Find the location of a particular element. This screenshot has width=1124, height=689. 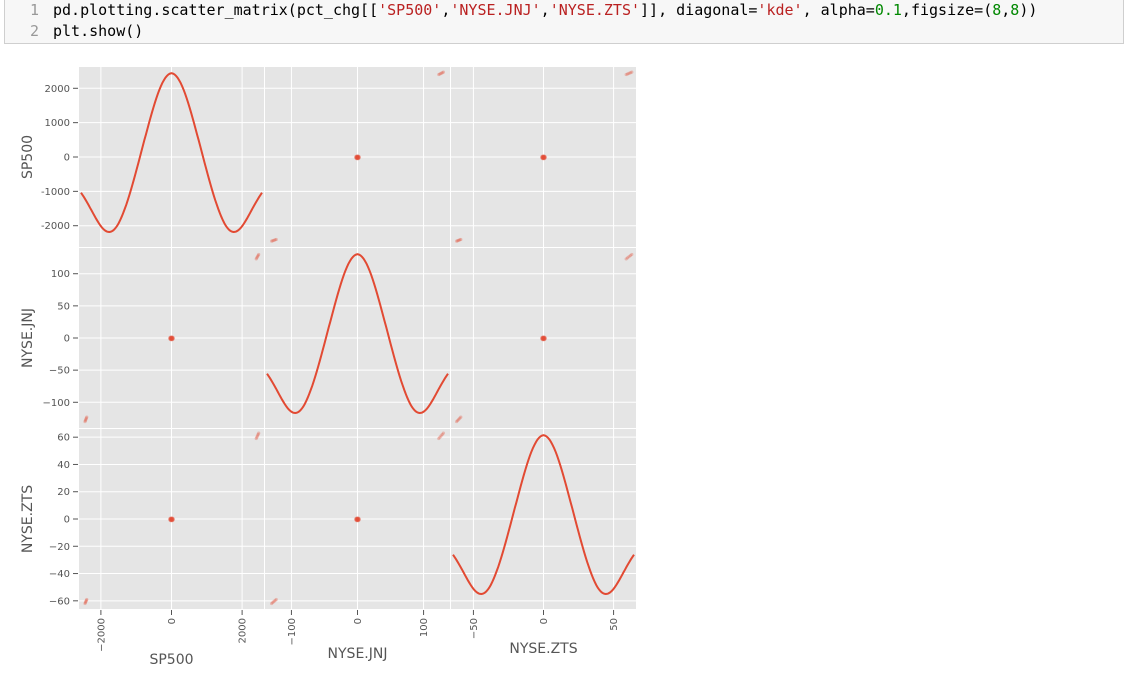

y-tick-label: −100 is located at coordinates (56, 403).